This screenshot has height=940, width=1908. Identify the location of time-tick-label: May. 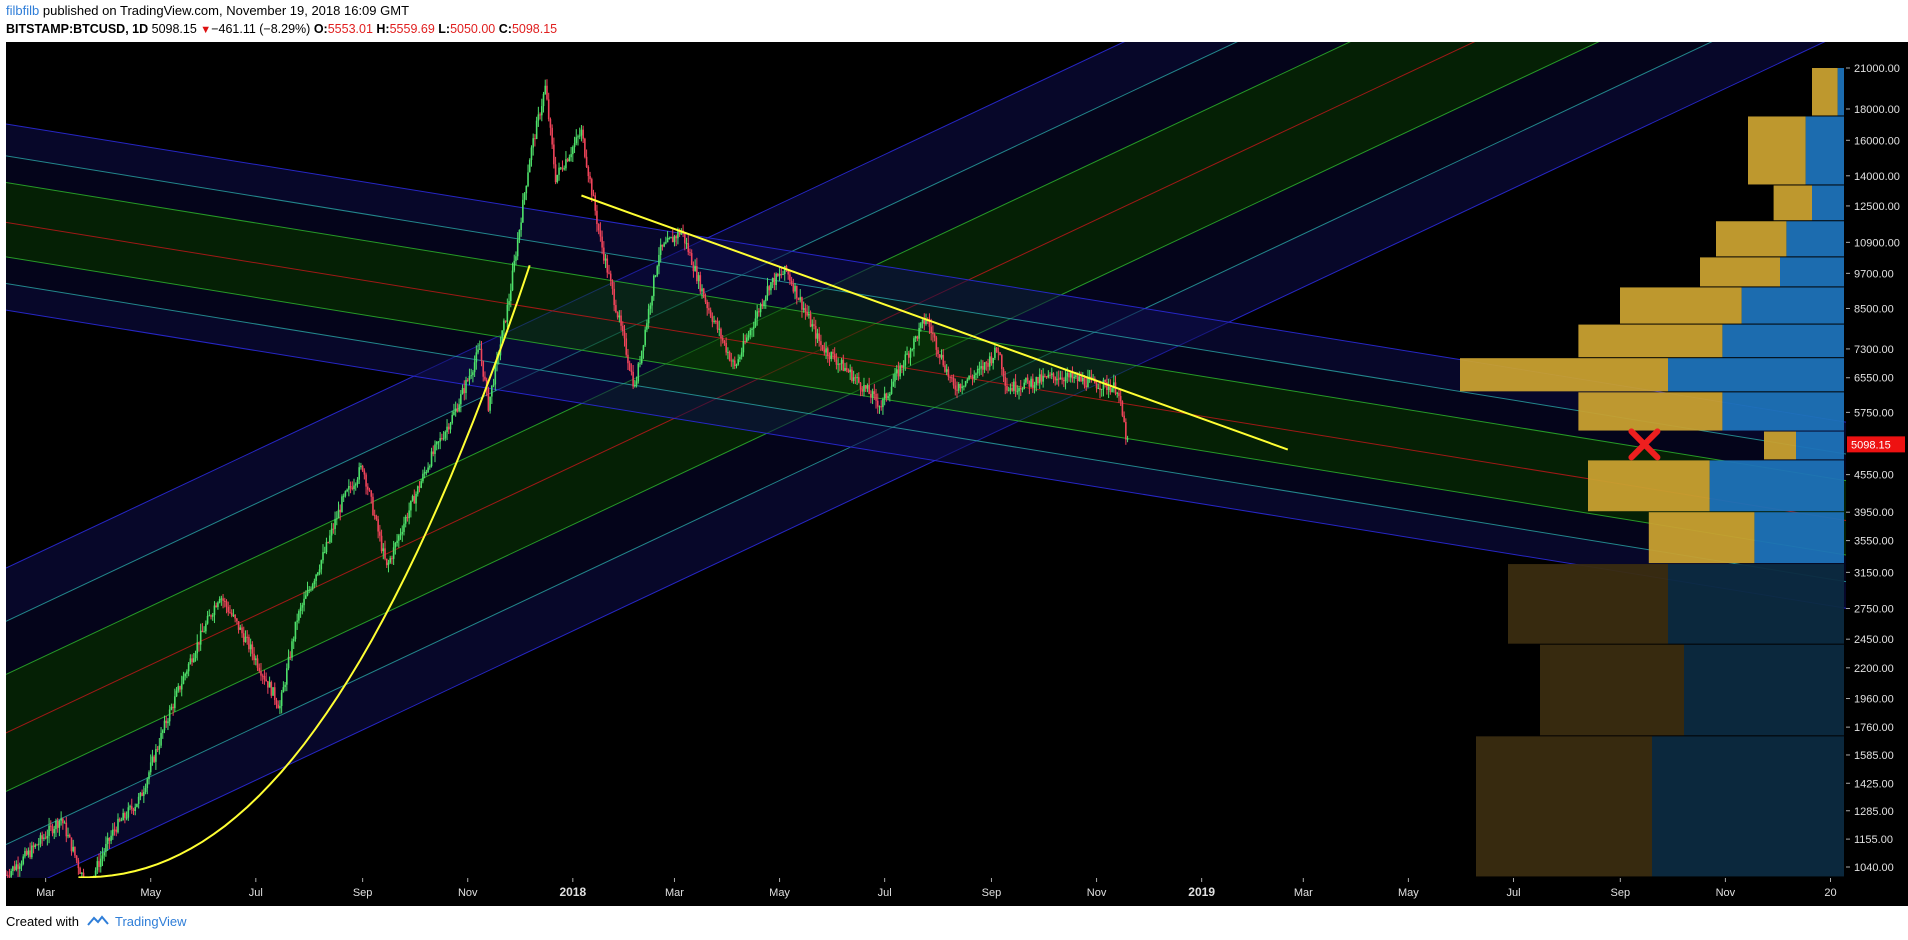
(779, 893).